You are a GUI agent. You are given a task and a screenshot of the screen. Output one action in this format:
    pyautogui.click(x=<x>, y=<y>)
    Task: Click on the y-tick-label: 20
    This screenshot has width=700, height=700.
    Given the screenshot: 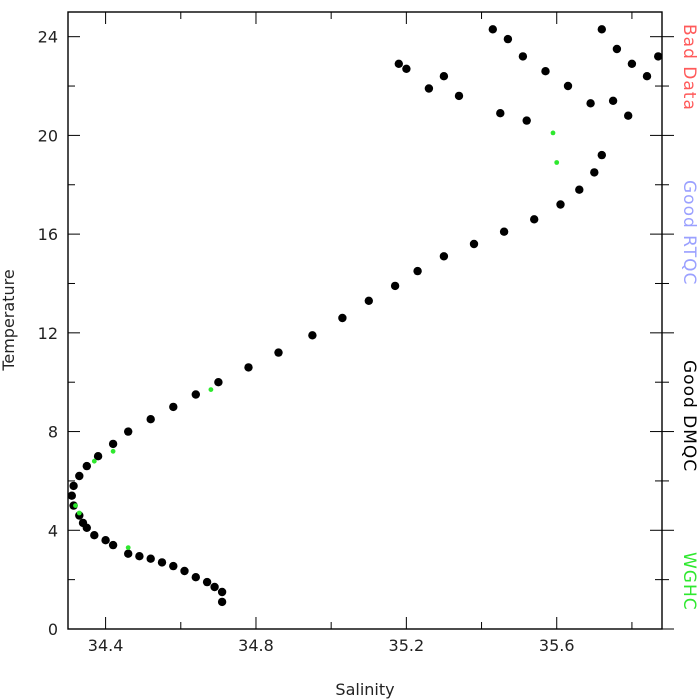 What is the action you would take?
    pyautogui.click(x=48, y=135)
    